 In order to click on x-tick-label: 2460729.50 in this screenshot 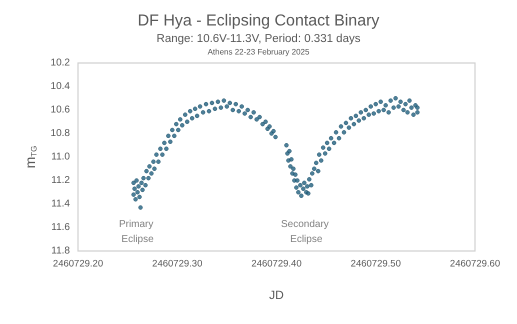, I will do `click(375, 264)`.